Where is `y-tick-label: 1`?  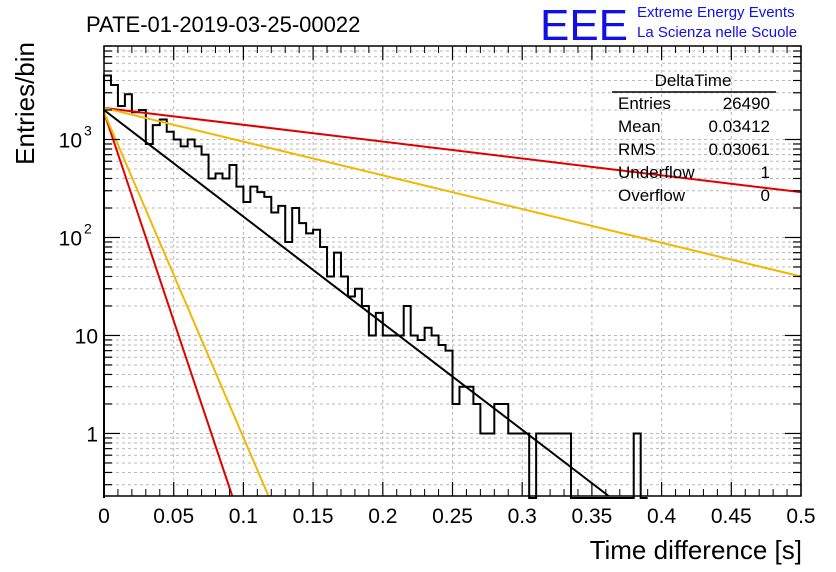
y-tick-label: 1 is located at coordinates (92, 434).